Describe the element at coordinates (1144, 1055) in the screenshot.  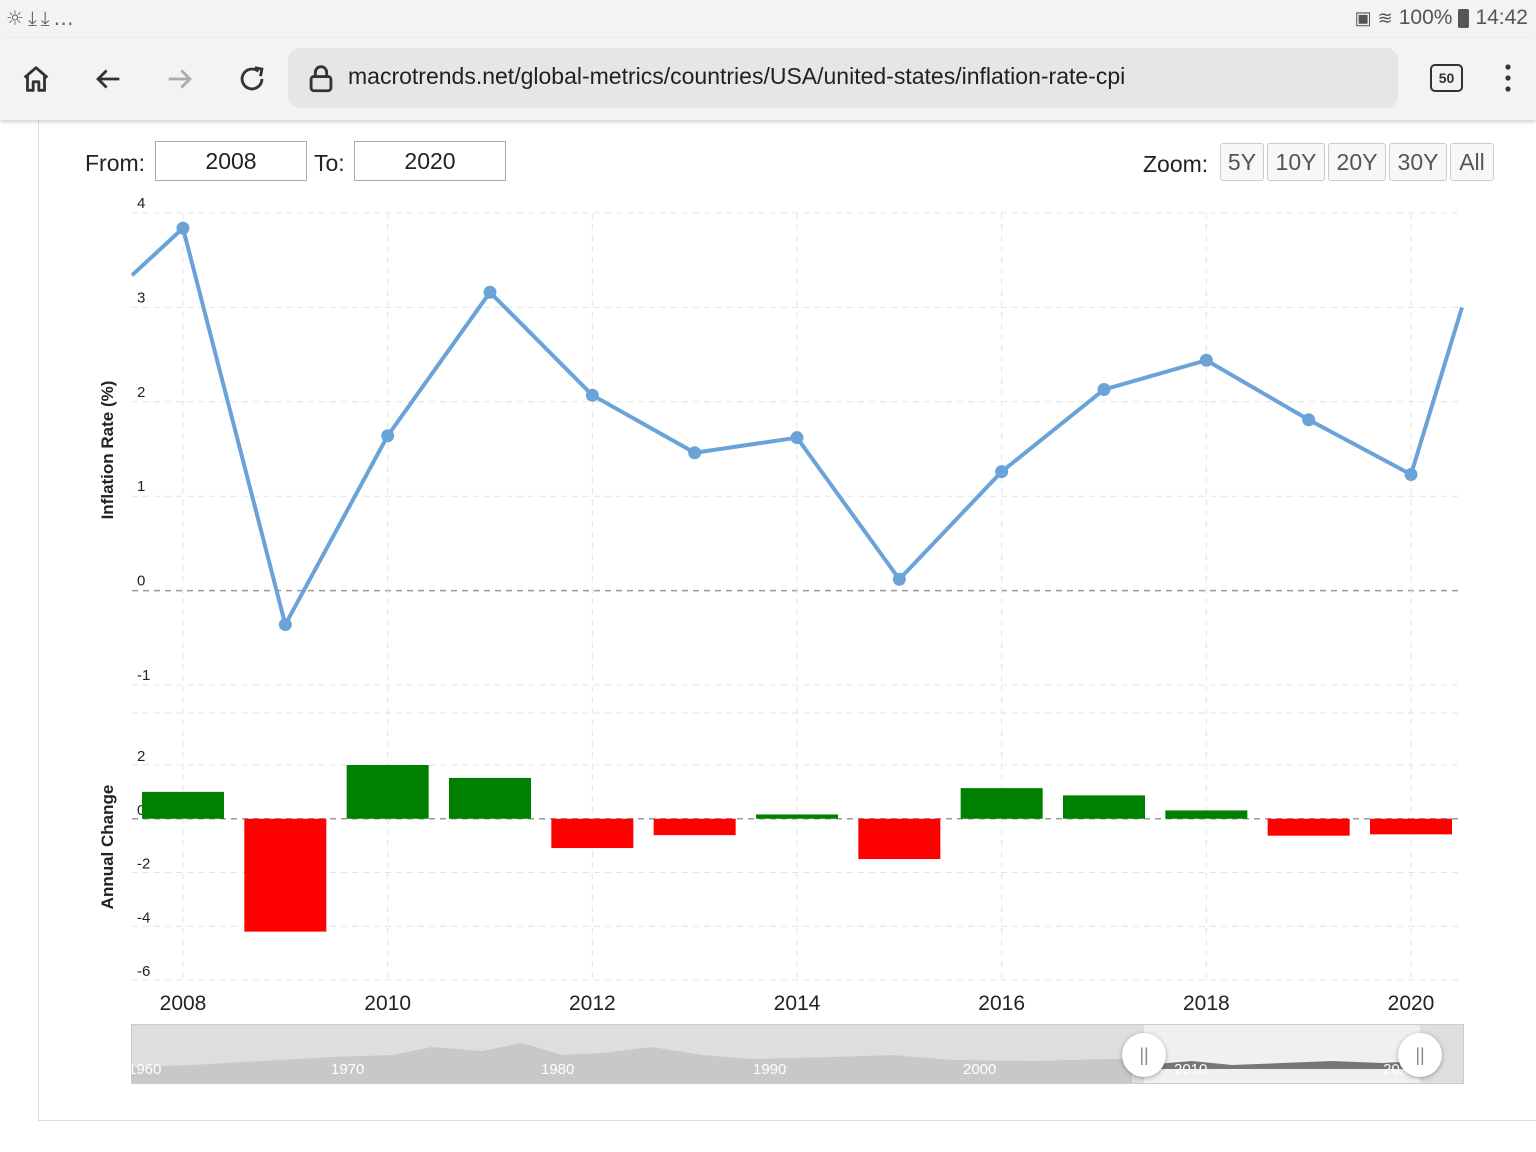
I see `navigator-left-handle: ||` at that location.